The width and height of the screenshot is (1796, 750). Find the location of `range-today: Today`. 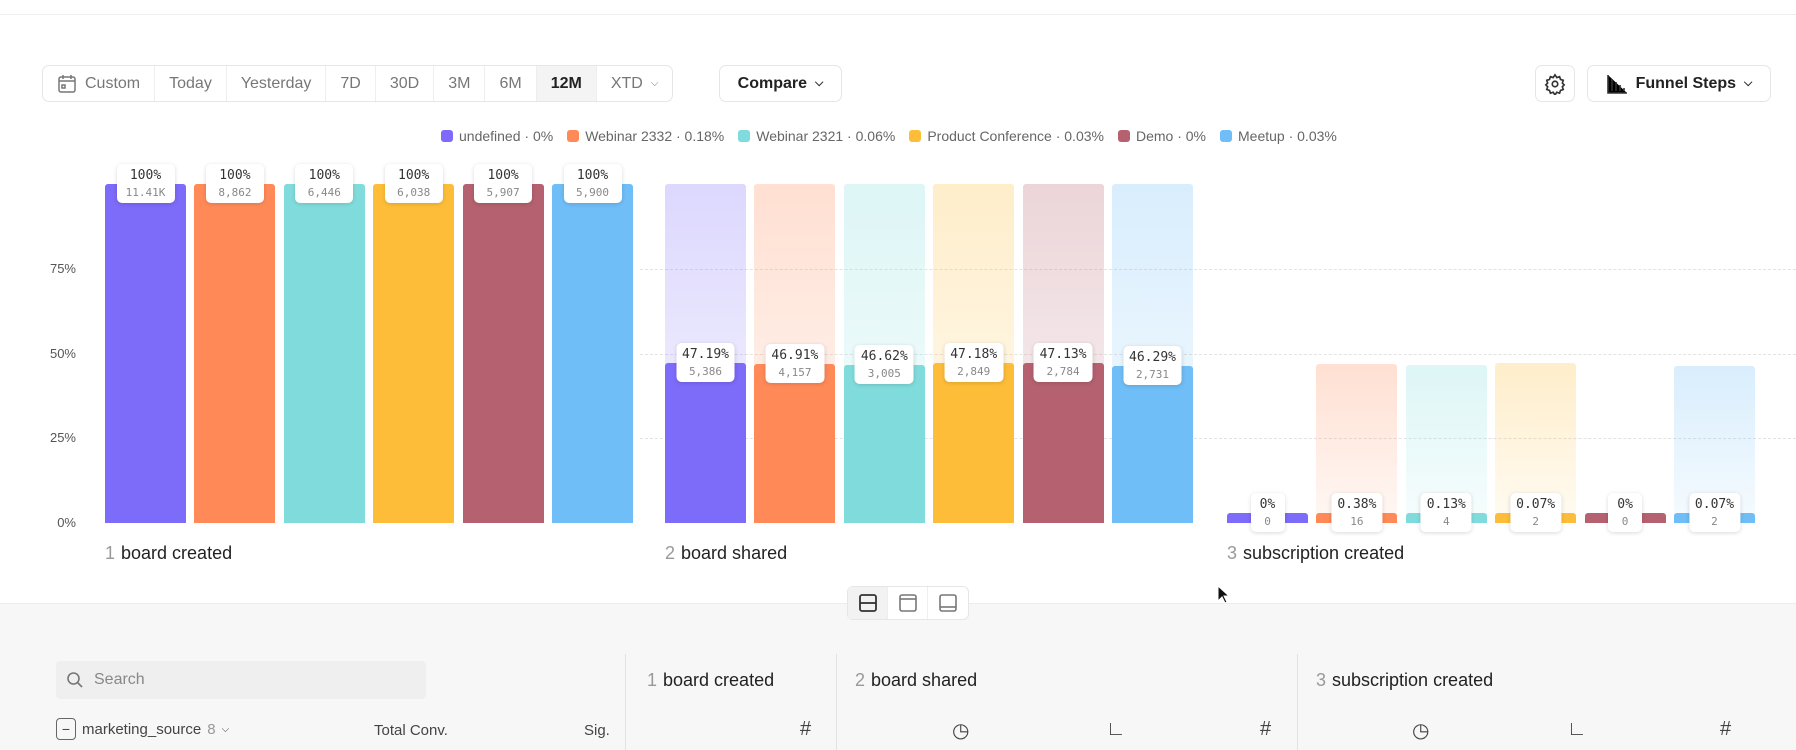

range-today: Today is located at coordinates (191, 83).